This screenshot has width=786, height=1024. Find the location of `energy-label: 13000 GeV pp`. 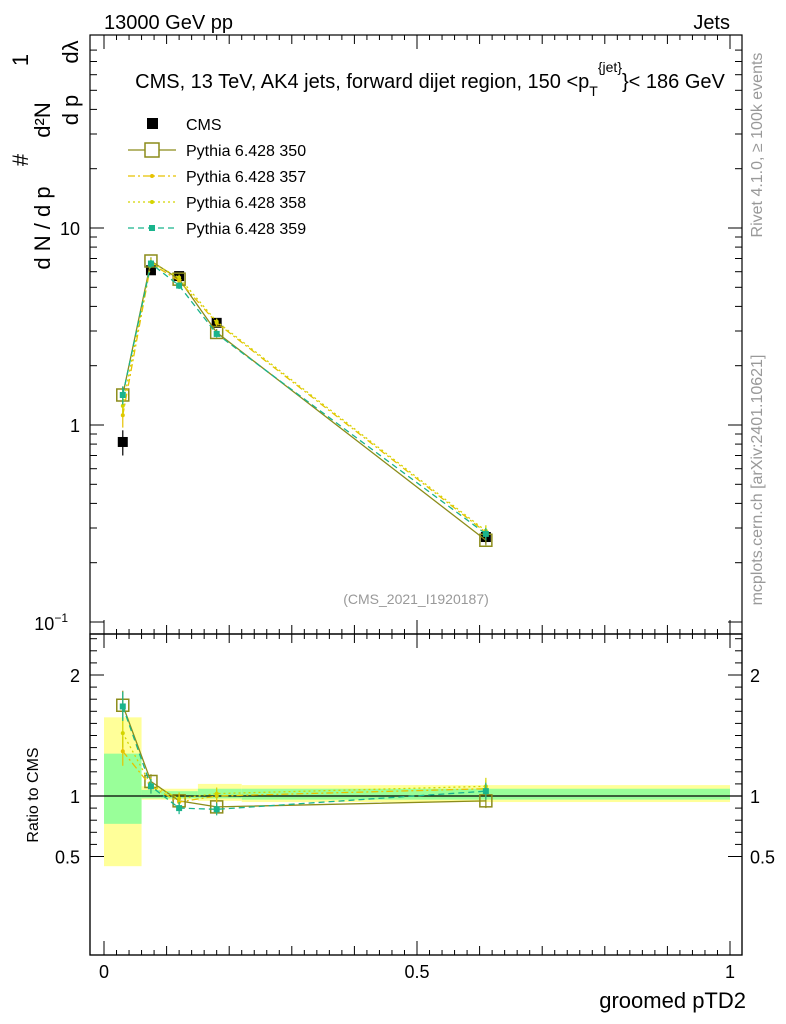

energy-label: 13000 GeV pp is located at coordinates (168, 23).